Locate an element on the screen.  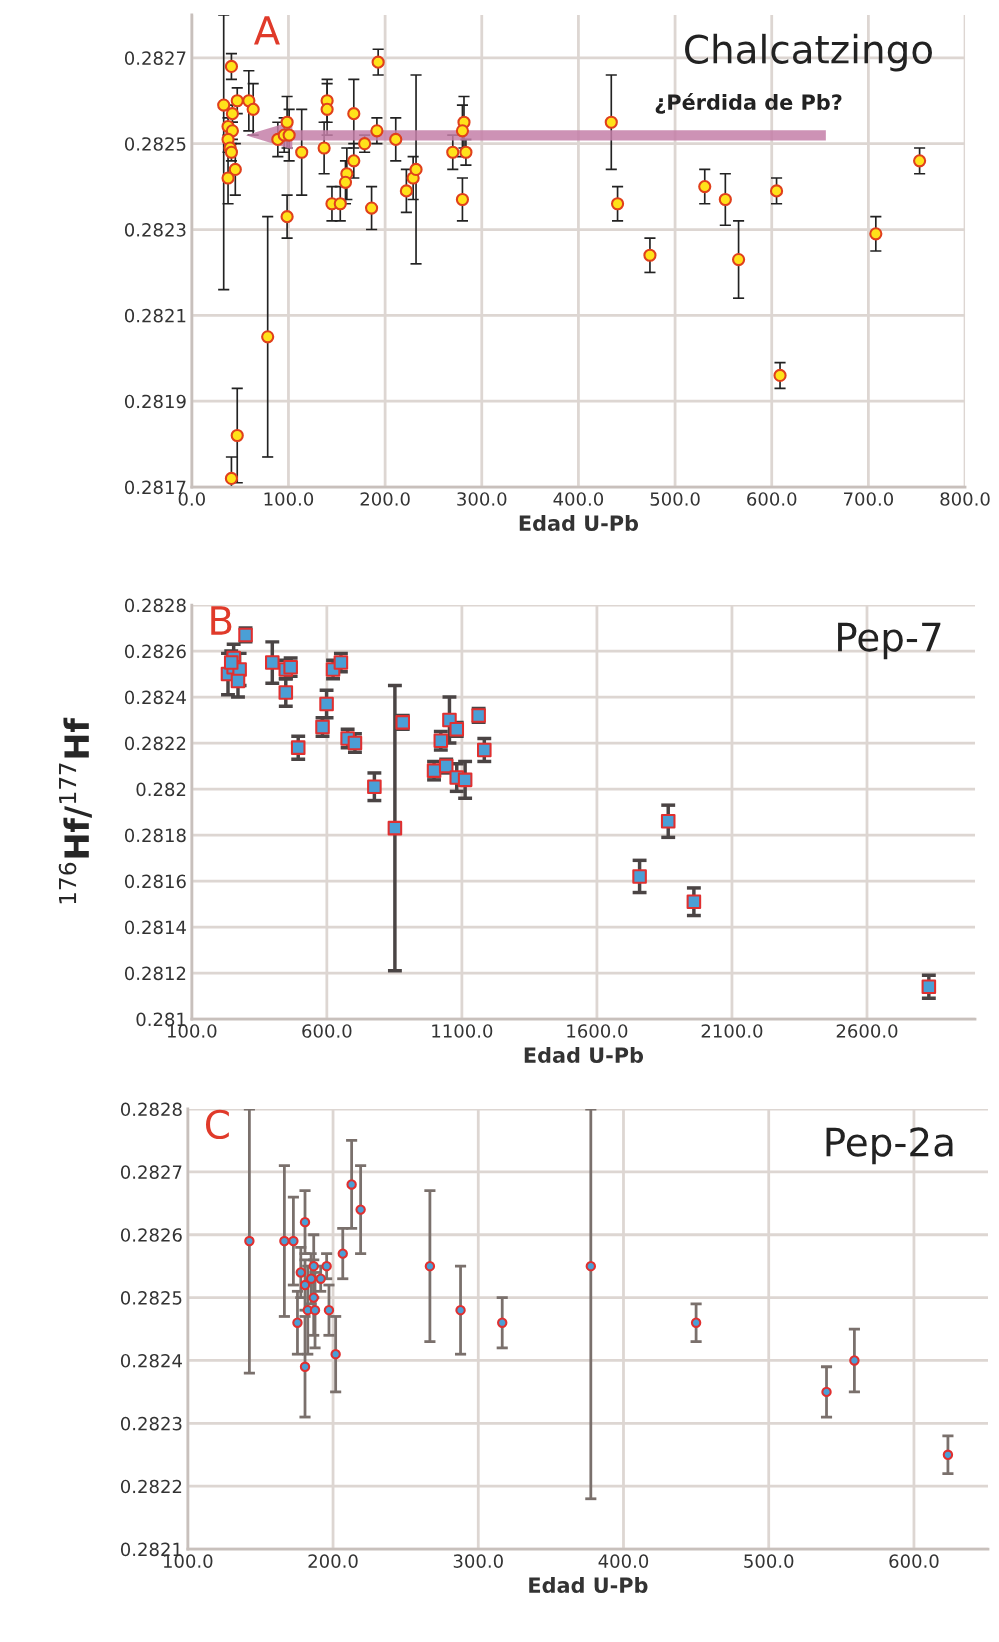
y-tick-label: 0.2816 is located at coordinates (155, 881).